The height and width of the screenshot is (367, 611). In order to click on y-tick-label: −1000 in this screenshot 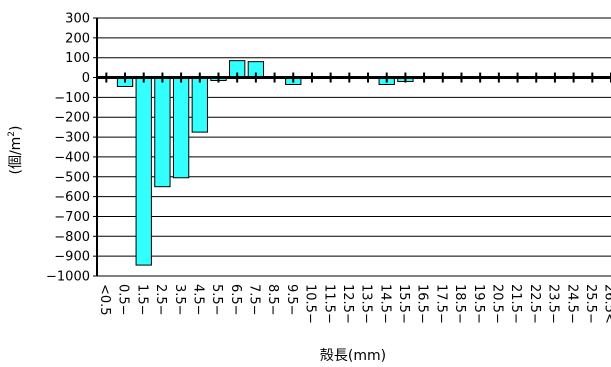, I will do `click(68, 277)`.